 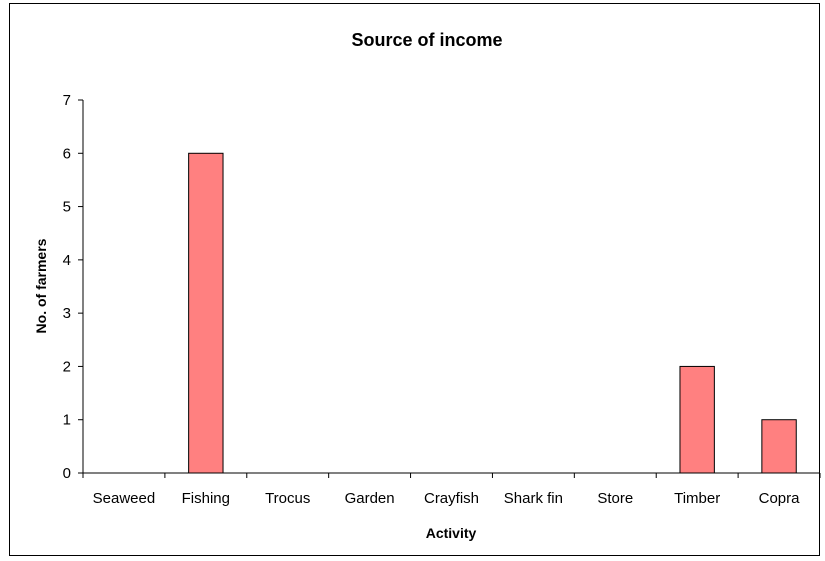 What do you see at coordinates (287, 498) in the screenshot?
I see `x-tick-label: Trocus` at bounding box center [287, 498].